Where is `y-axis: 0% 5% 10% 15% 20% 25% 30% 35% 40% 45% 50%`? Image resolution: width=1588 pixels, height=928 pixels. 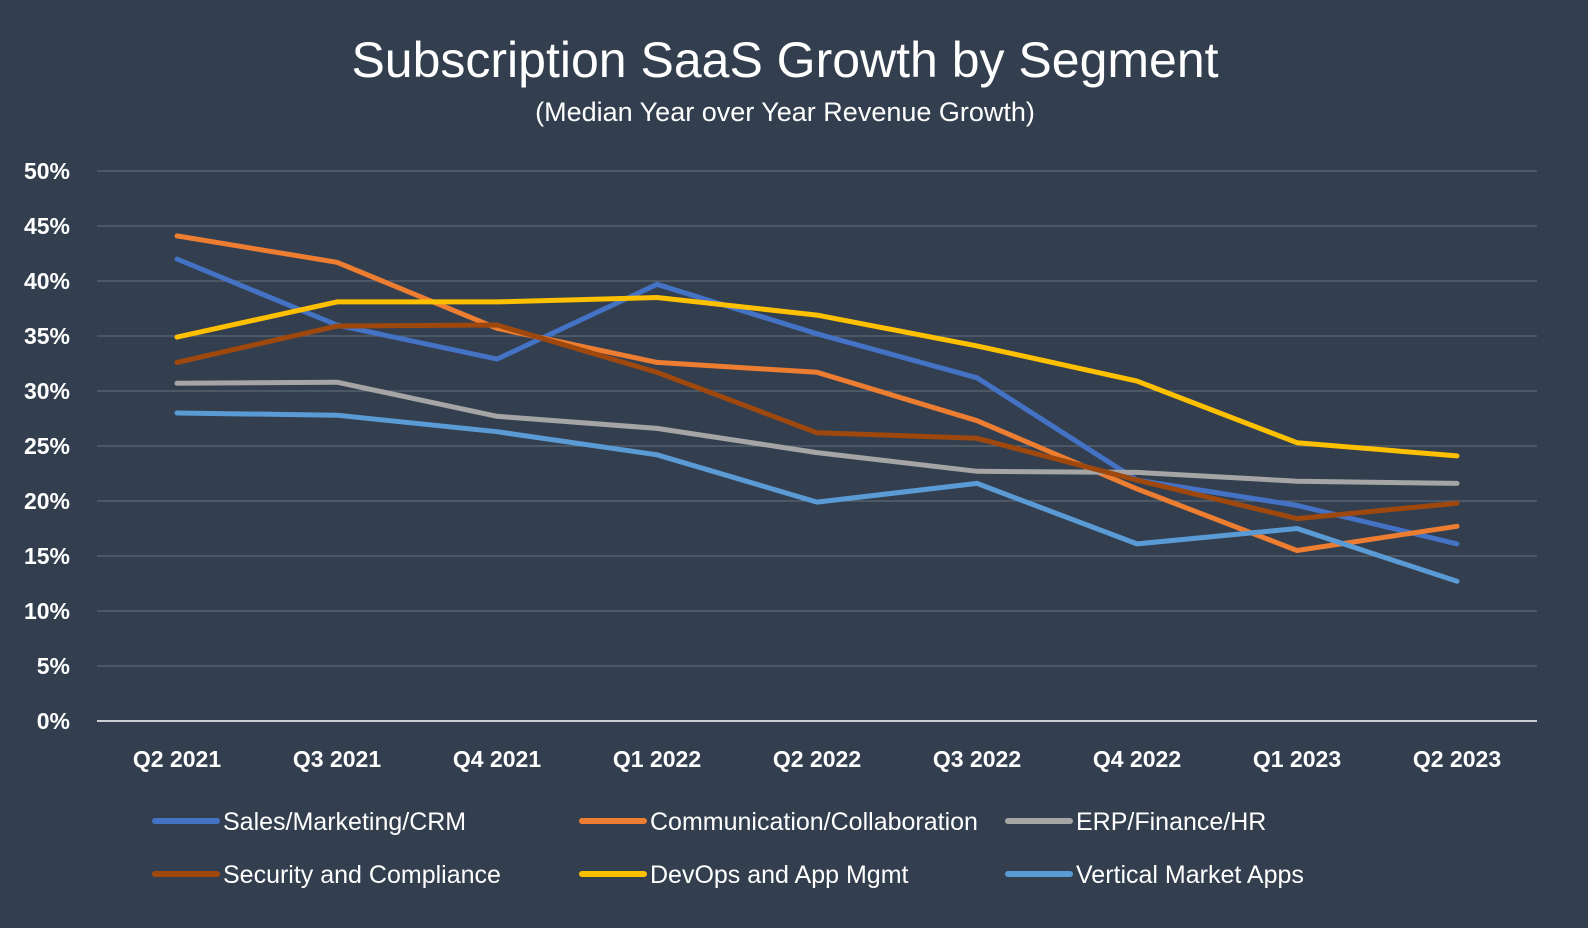 y-axis: 0% 5% 10% 15% 20% 25% 30% 35% 40% 45% 50% is located at coordinates (47, 446).